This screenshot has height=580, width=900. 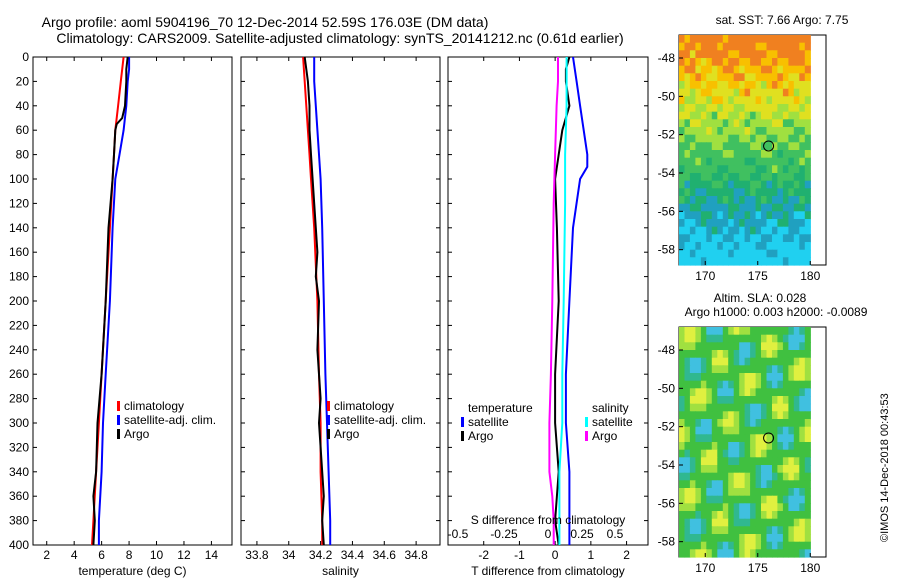 What do you see at coordinates (416, 555) in the screenshot?
I see `x-tick-label: 34.8` at bounding box center [416, 555].